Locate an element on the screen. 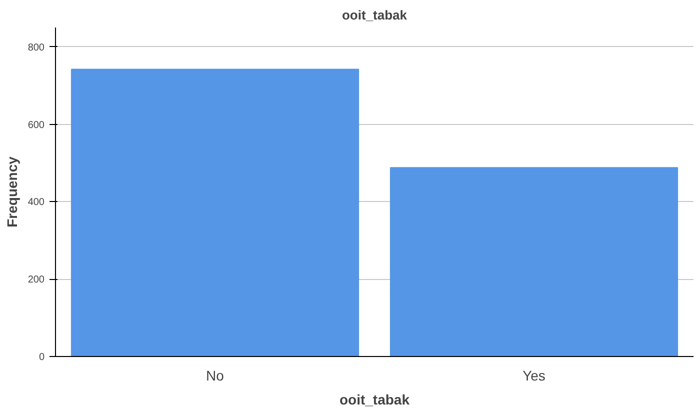  y-axis-title: Frequency is located at coordinates (12, 192).